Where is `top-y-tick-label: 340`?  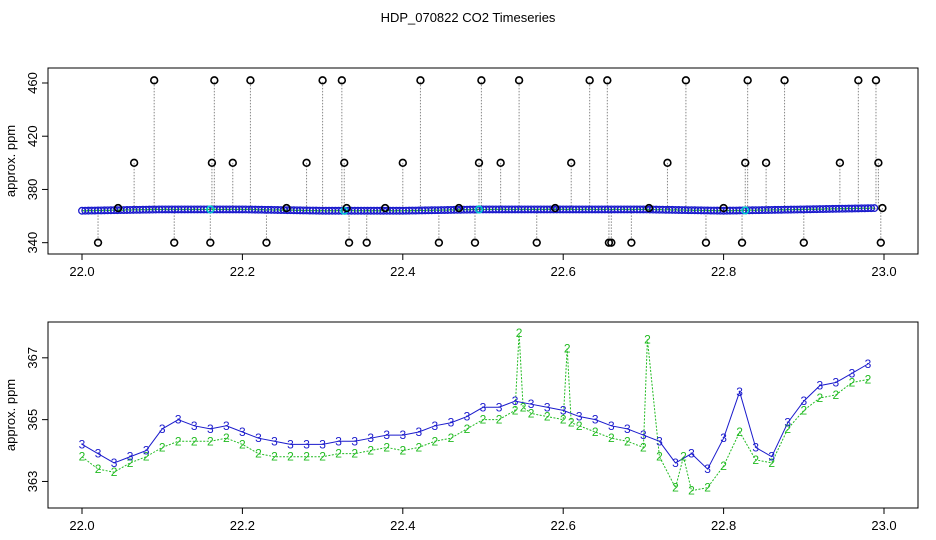
top-y-tick-label: 340 is located at coordinates (32, 243).